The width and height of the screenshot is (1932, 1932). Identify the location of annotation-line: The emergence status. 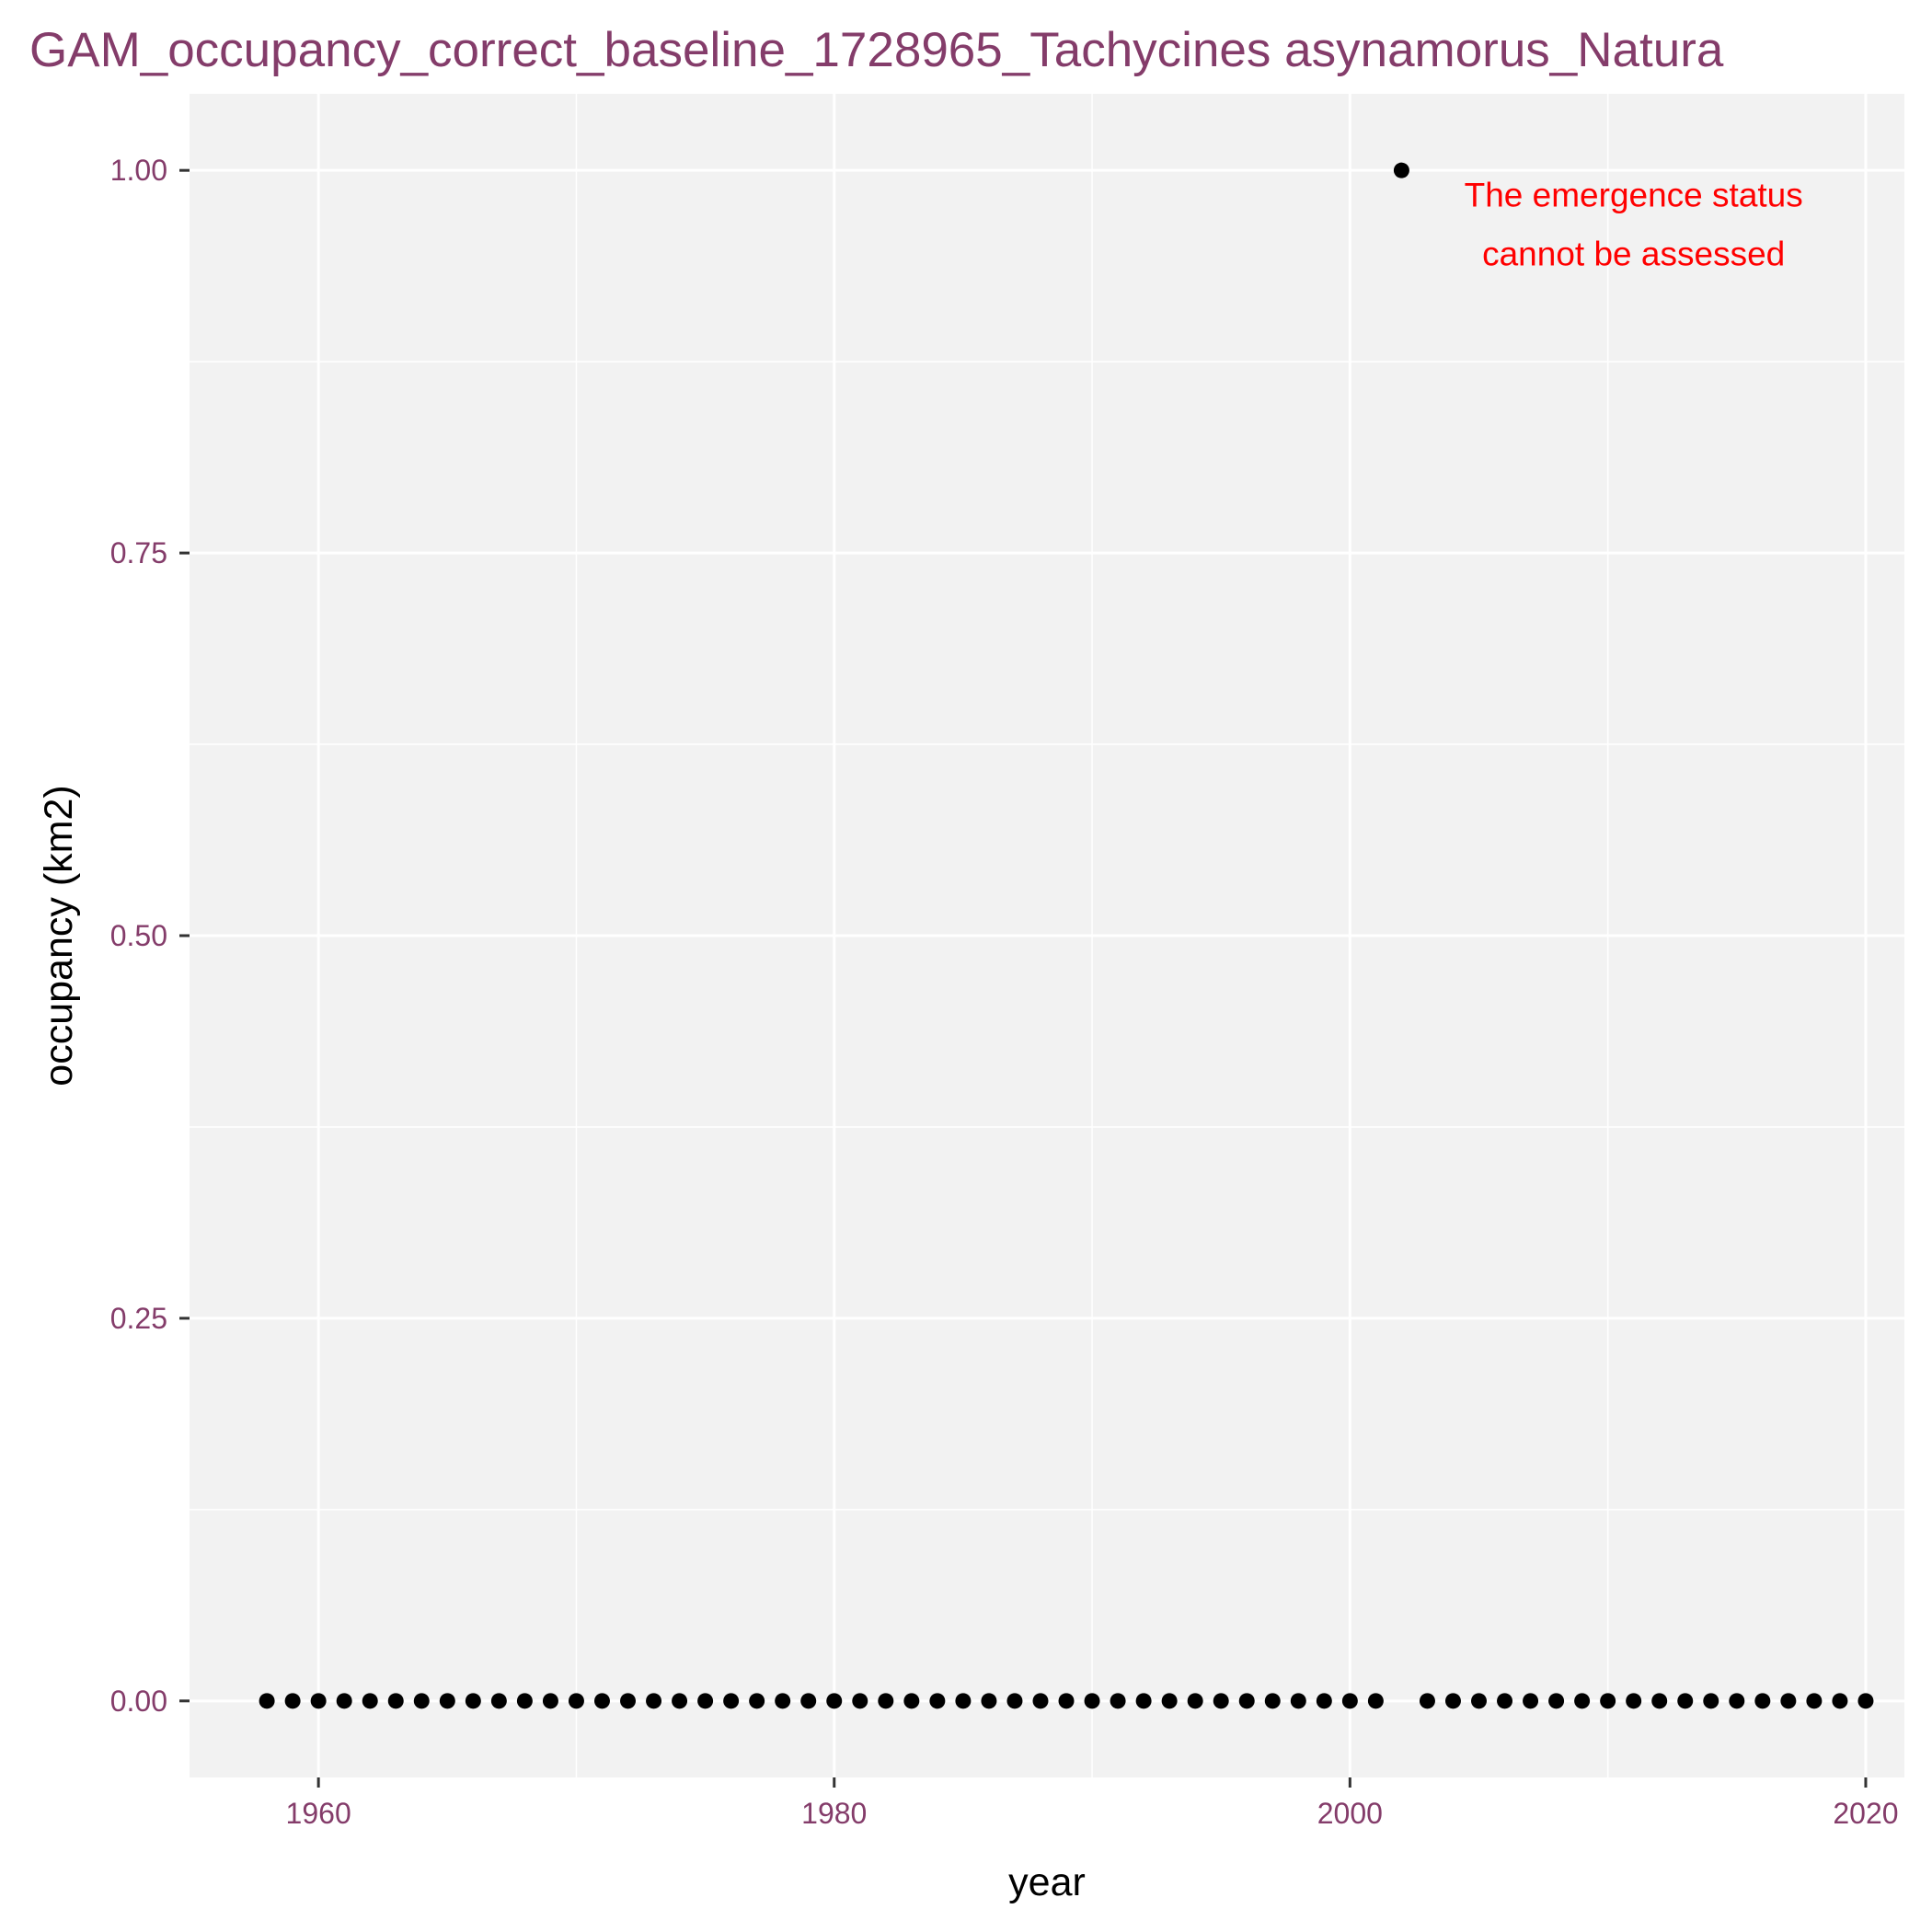
(1634, 194).